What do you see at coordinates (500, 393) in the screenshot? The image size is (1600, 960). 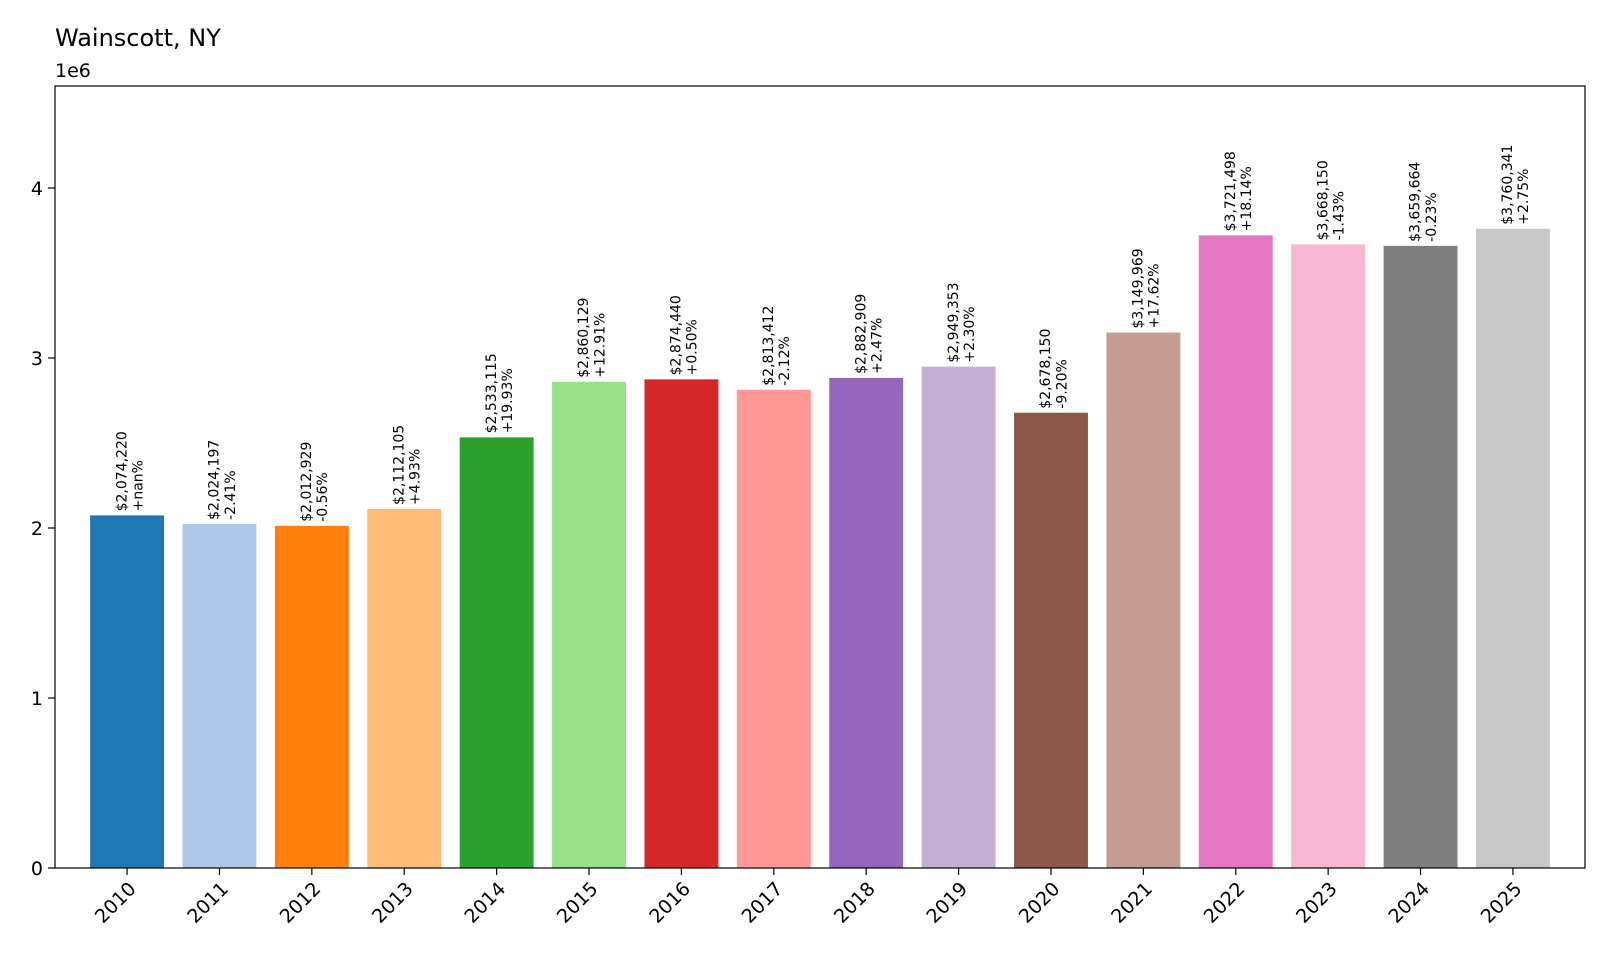 I see `bar-label-2014: $2,533,115+19.93%` at bounding box center [500, 393].